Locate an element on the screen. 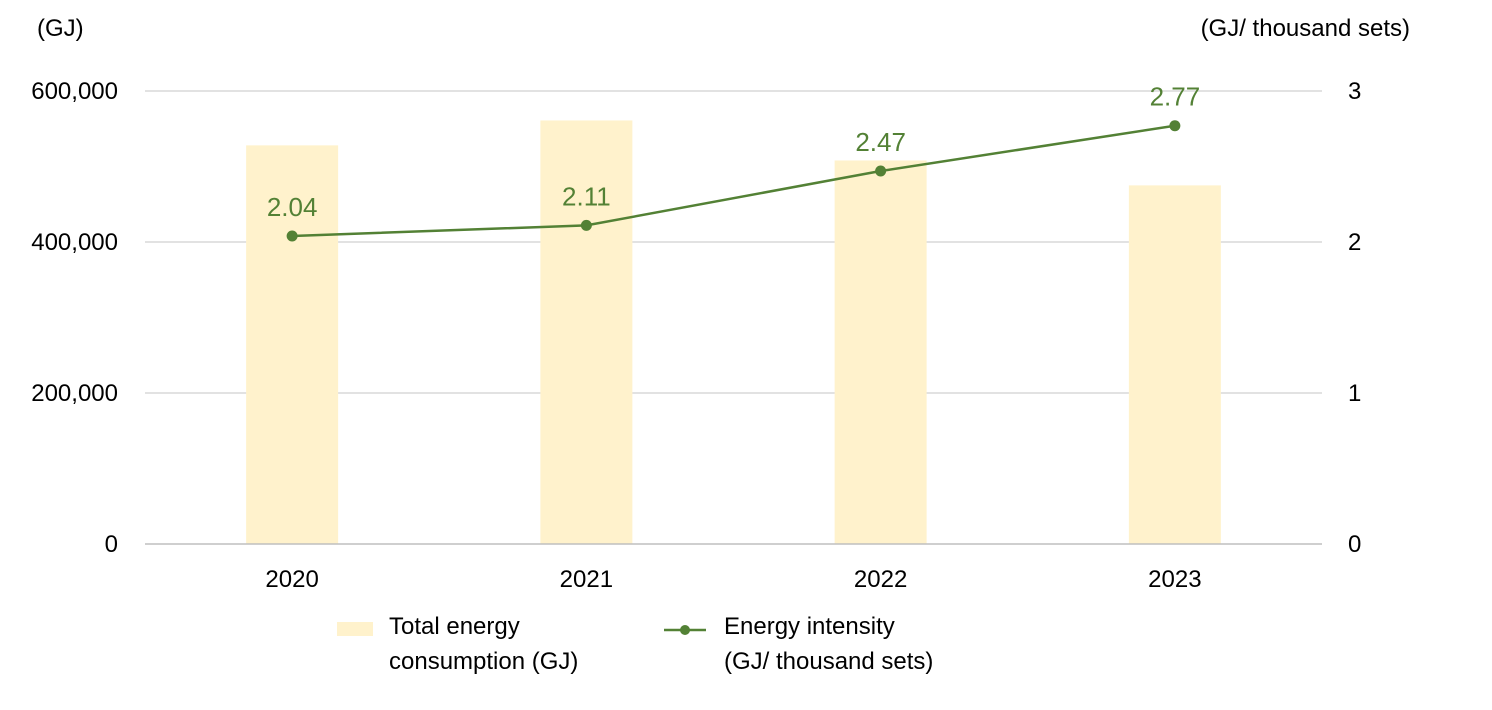  legend-bar-swatch is located at coordinates (355, 629).